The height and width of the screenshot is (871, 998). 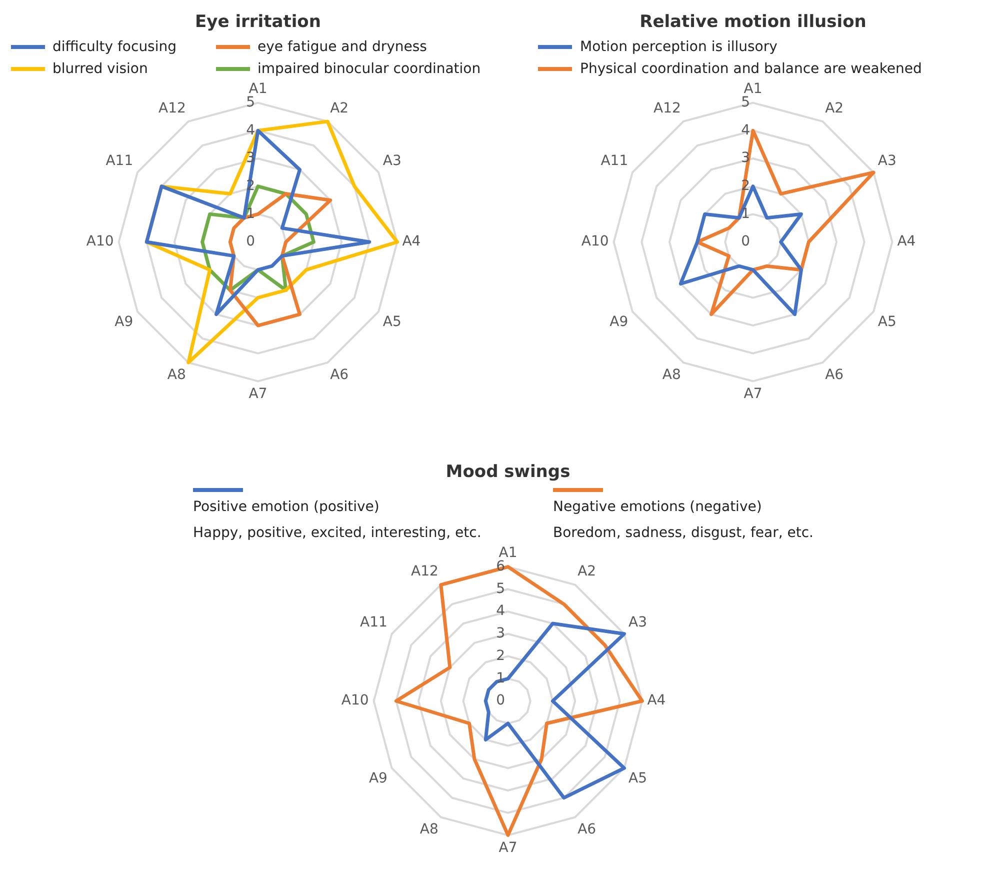 What do you see at coordinates (683, 533) in the screenshot?
I see `text: Boredom, sadness, disgust, fear, etc.` at bounding box center [683, 533].